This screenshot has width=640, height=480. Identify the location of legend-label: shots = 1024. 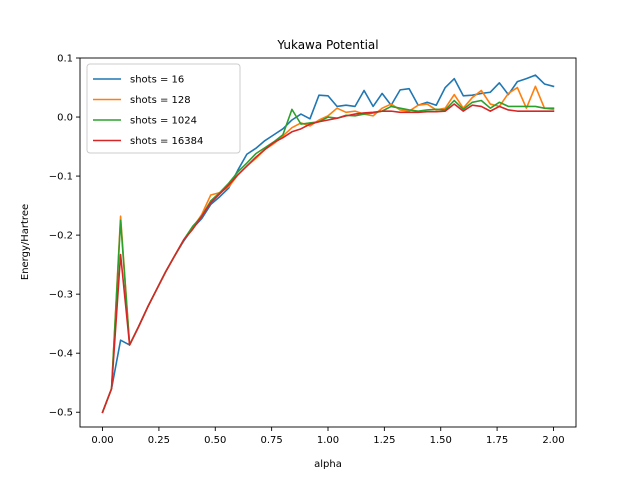
(163, 121).